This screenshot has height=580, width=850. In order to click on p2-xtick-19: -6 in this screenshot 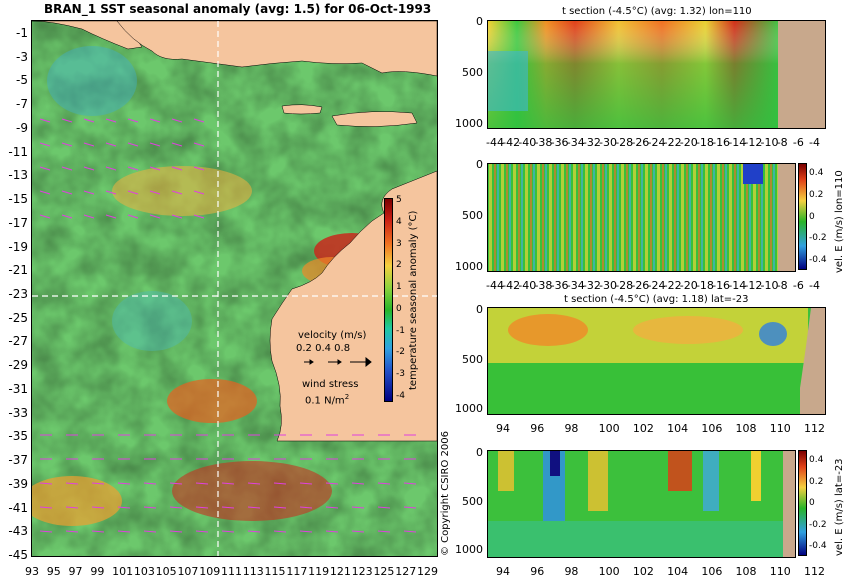, I will do `click(798, 285)`.